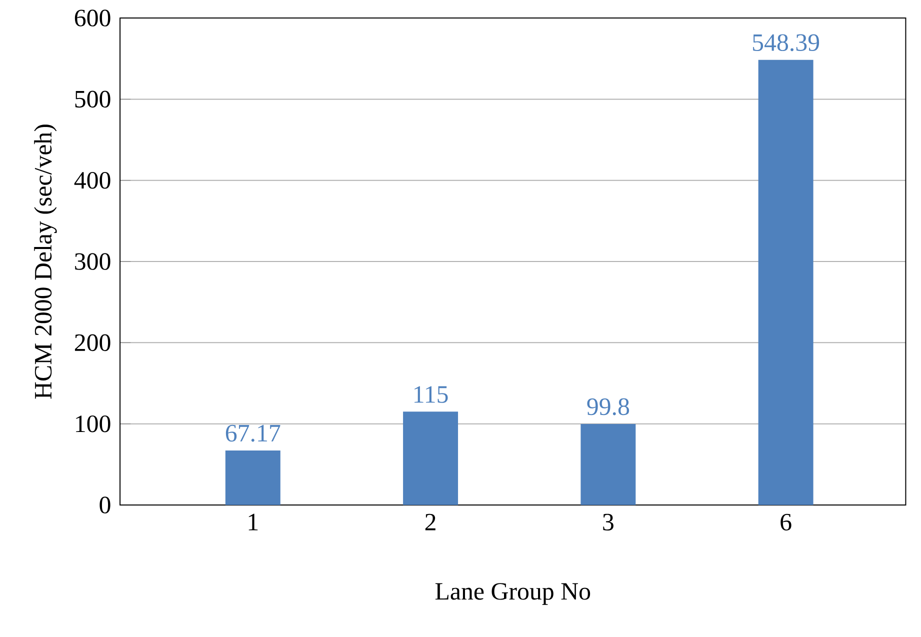  I want to click on data-label: 548.39, so click(786, 43).